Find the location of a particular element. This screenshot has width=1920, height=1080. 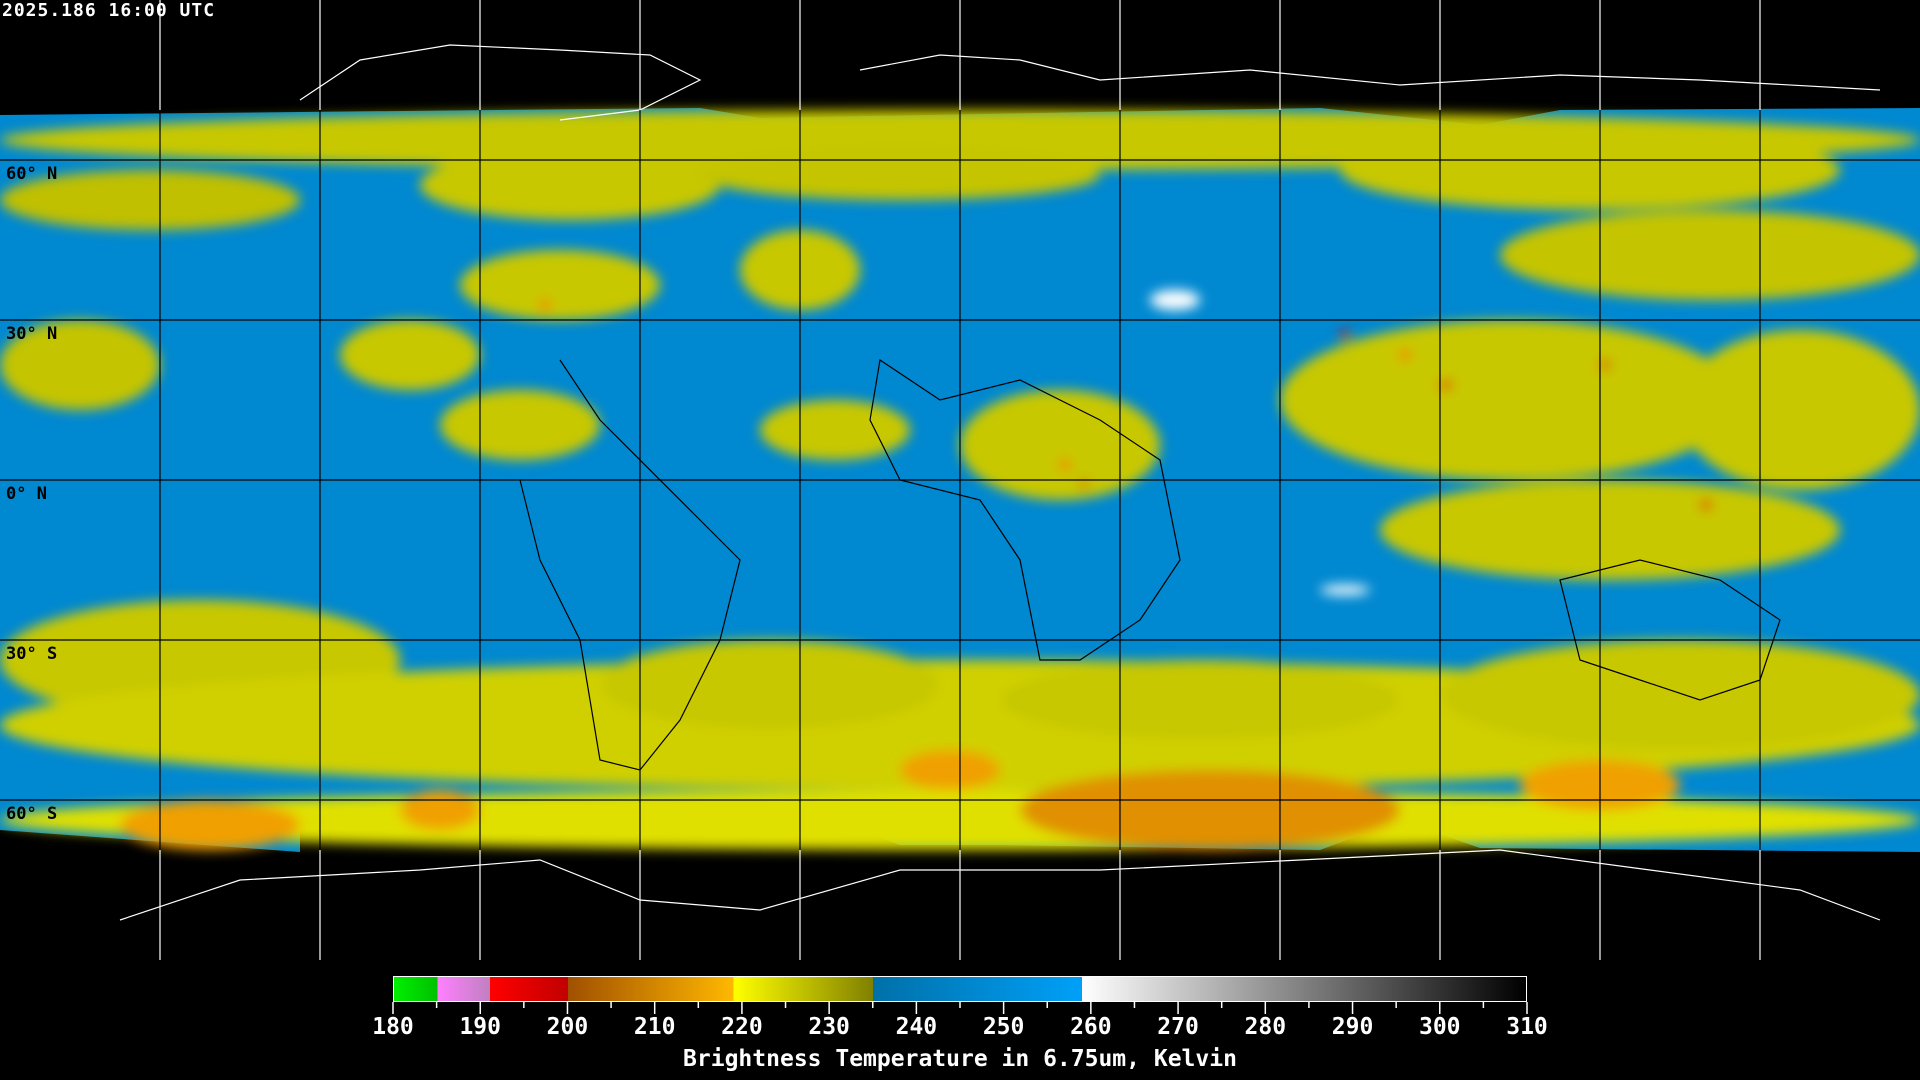

colorbar-tick-label: 240 is located at coordinates (916, 1027).